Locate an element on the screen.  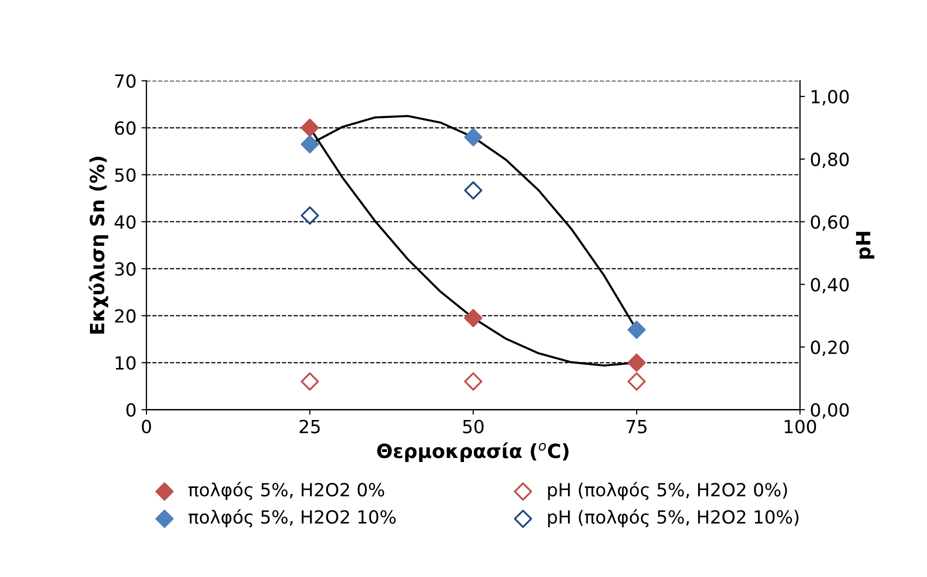
y-tick-label: 40 is located at coordinates (125, 222).